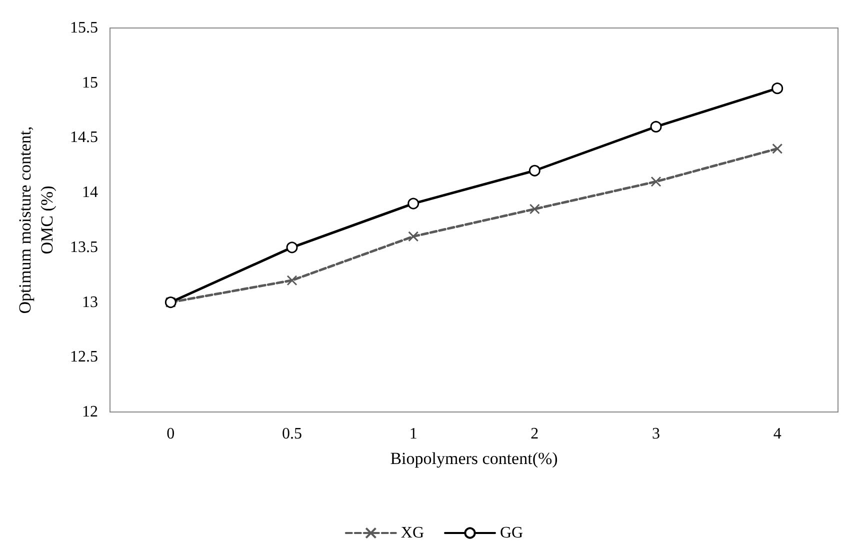 This screenshot has height=556, width=868. Describe the element at coordinates (534, 434) in the screenshot. I see `x-tick-label: 2` at that location.